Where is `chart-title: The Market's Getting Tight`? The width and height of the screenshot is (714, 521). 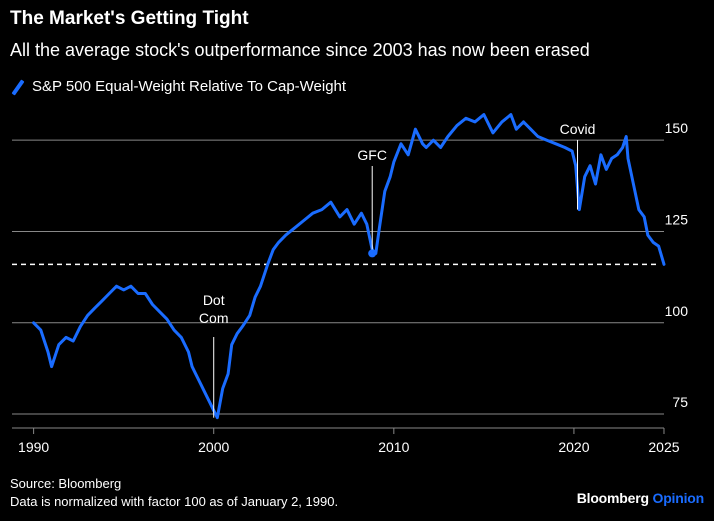
chart-title: The Market's Getting Tight is located at coordinates (129, 18).